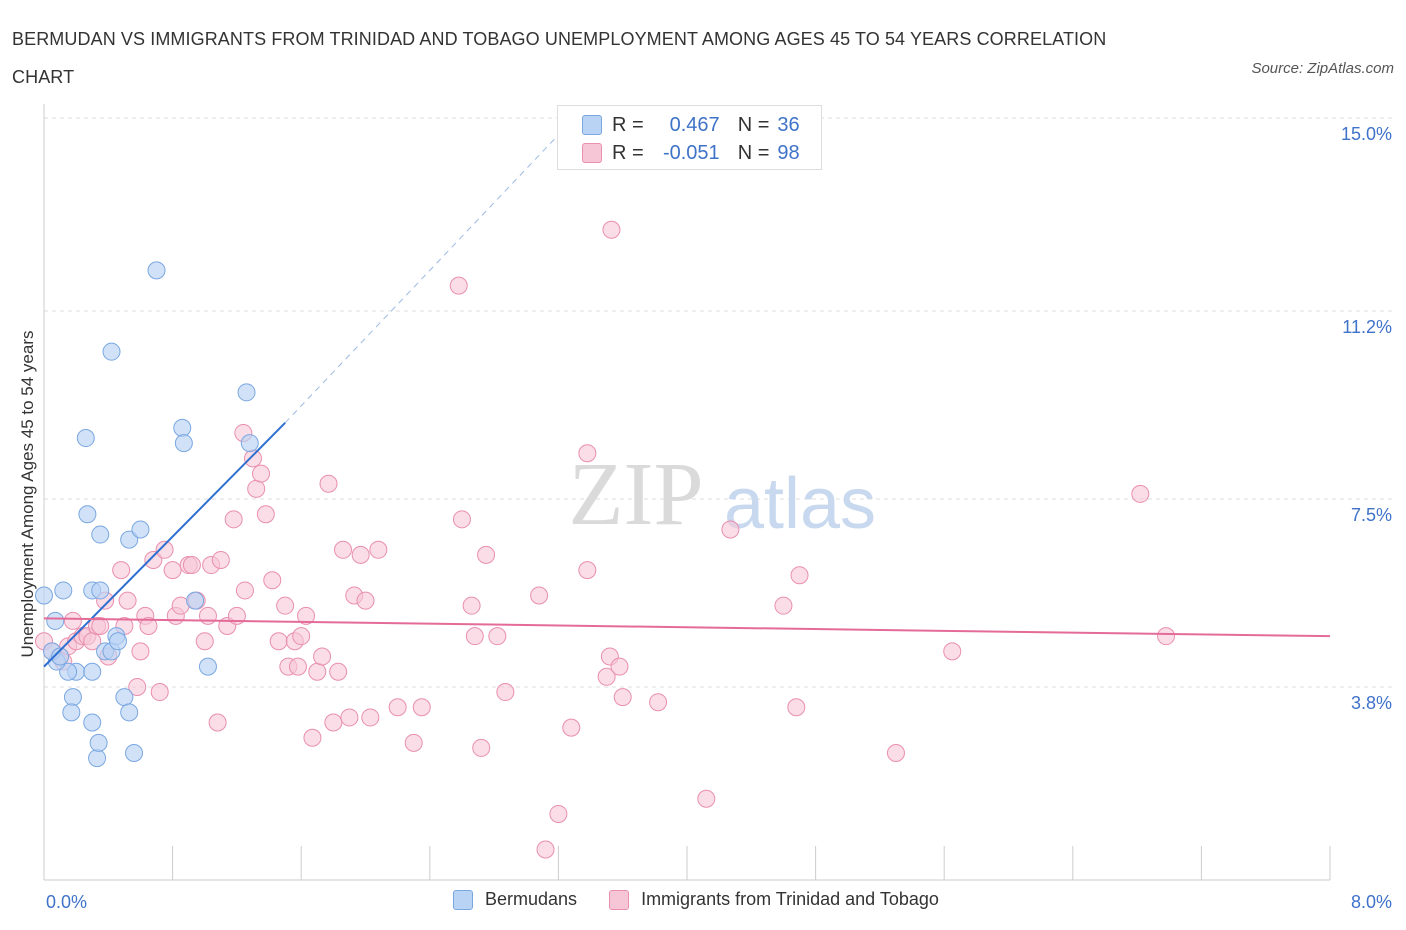  I want to click on pink-swatch, so click(619, 899).